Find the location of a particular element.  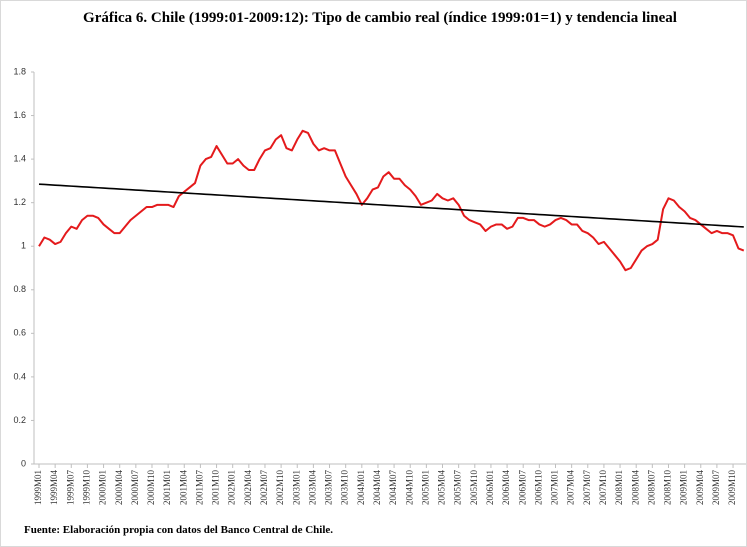

x-tick-label: 2009M04 is located at coordinates (700, 488).